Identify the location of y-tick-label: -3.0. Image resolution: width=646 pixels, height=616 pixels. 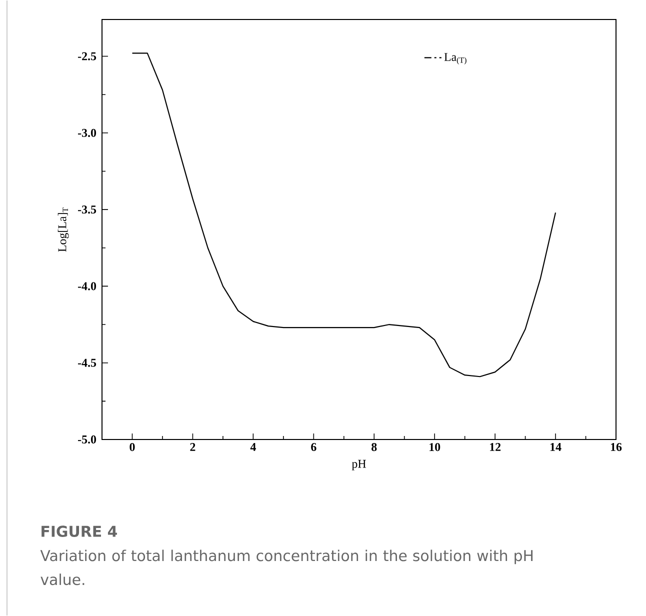
(87, 132).